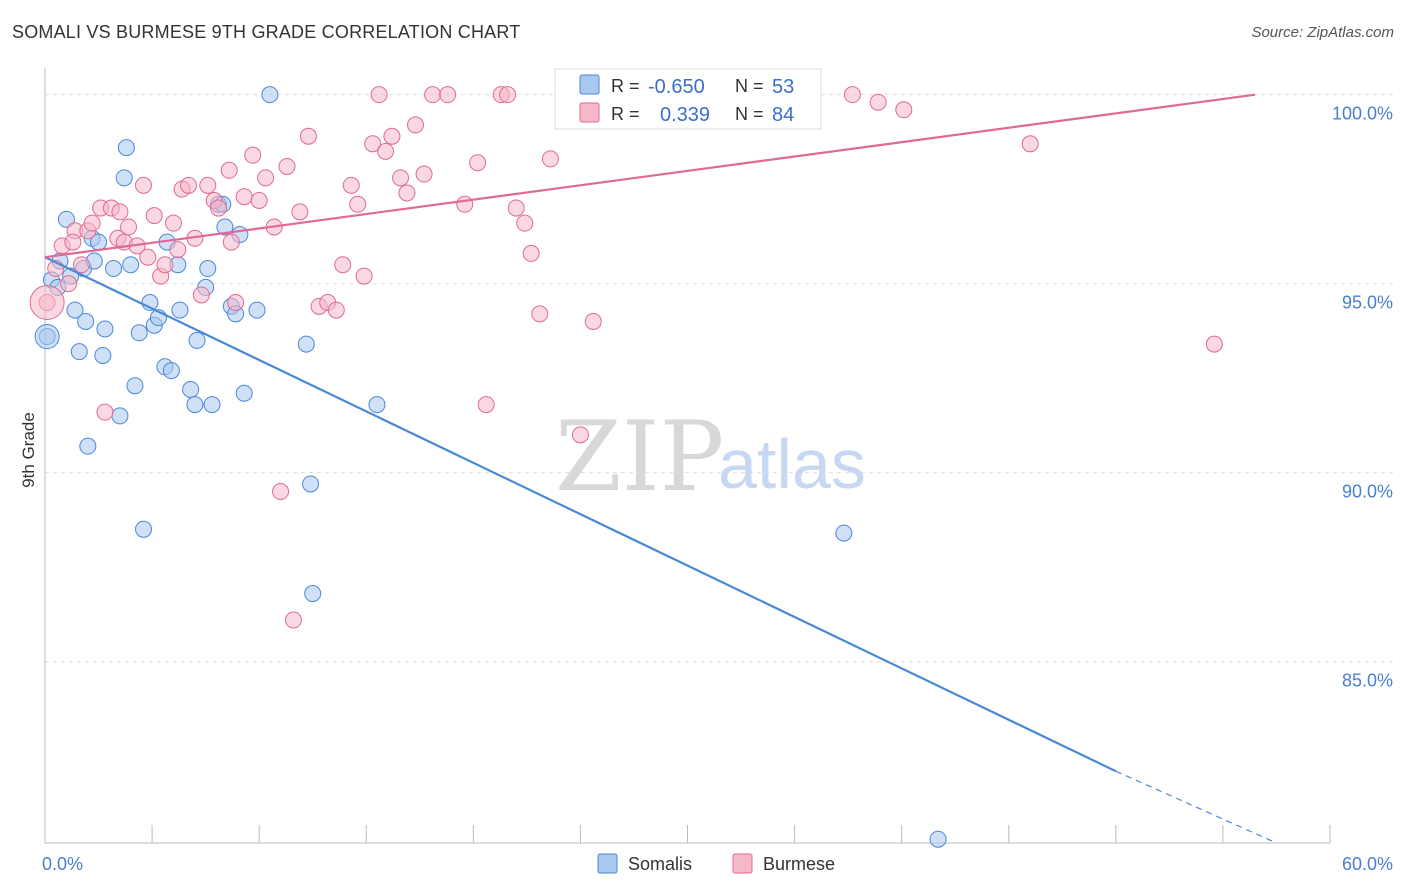 This screenshot has height=892, width=1406. Describe the element at coordinates (742, 863) in the screenshot. I see `legend-burmese-swatch` at that location.